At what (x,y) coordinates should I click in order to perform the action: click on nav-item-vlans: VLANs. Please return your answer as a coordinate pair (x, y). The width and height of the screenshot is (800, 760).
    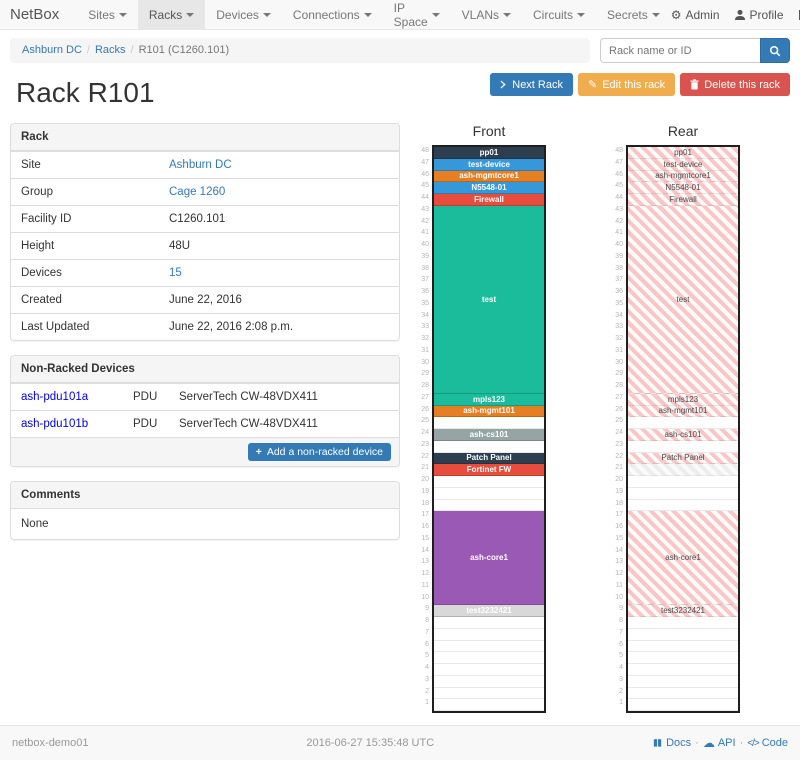
    Looking at the image, I should click on (486, 14).